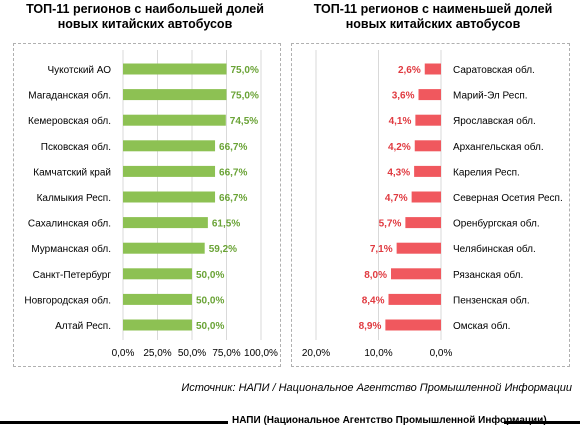  Describe the element at coordinates (192, 353) in the screenshot. I see `left-x-tick-label: 50,0%` at that location.